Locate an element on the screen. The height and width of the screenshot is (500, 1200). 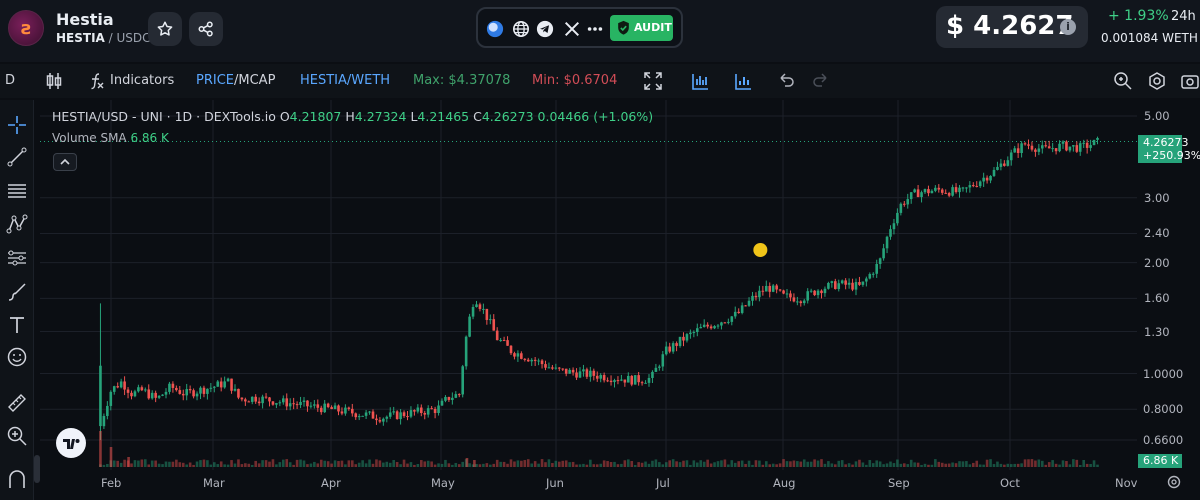
brush-icon is located at coordinates (17, 292).